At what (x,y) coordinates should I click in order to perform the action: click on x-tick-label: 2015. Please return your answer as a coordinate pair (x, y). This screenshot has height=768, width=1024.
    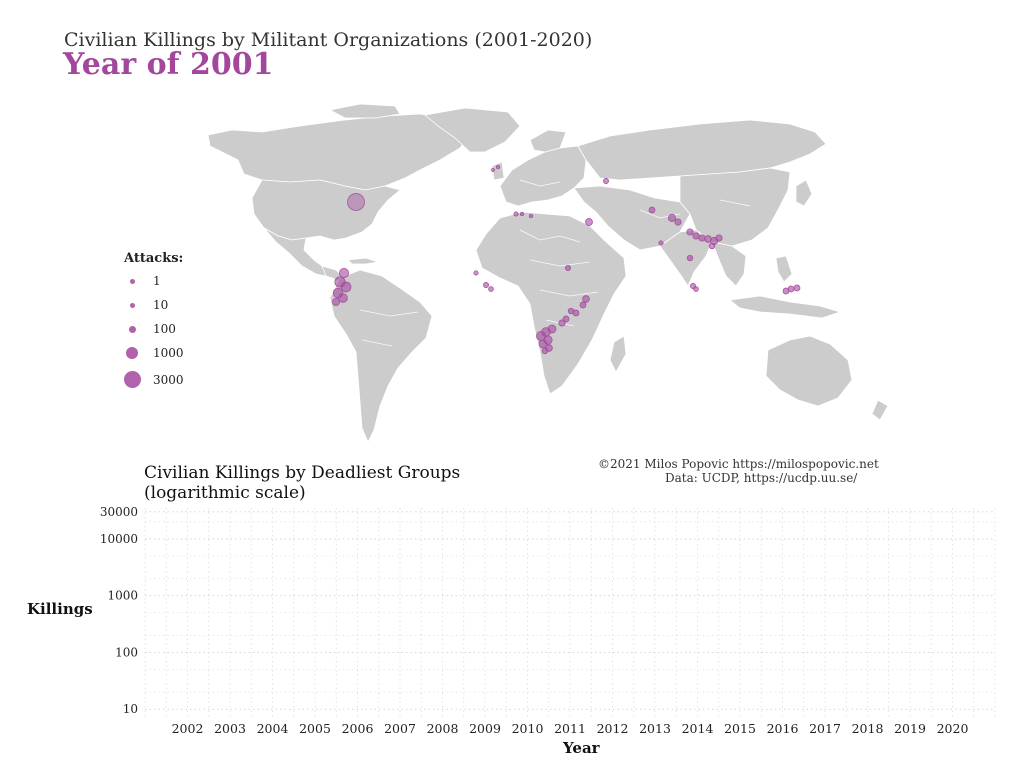
    Looking at the image, I should click on (740, 728).